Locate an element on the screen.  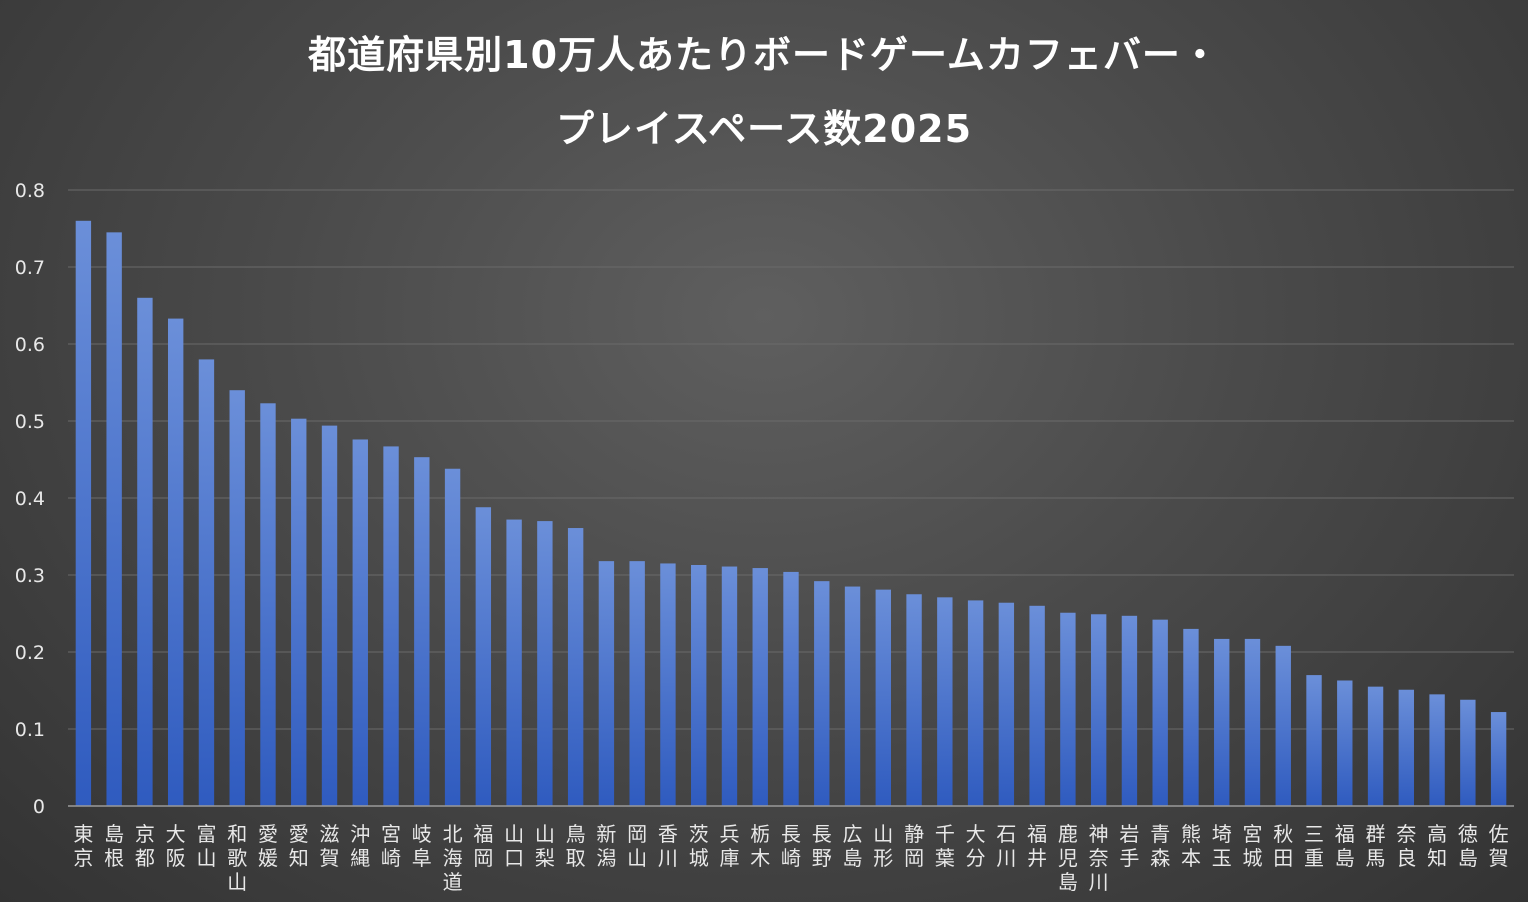
x-category-label: 佐賀 is located at coordinates (1499, 846).